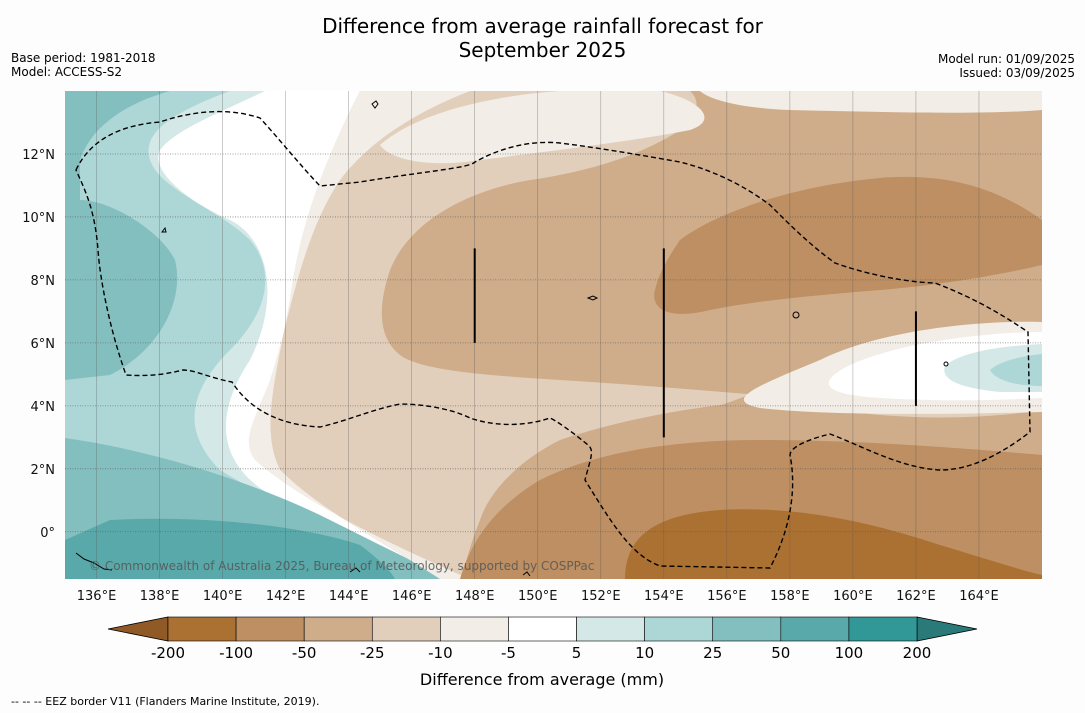  What do you see at coordinates (542, 127) in the screenshot?
I see `contour-north-light` at bounding box center [542, 127].